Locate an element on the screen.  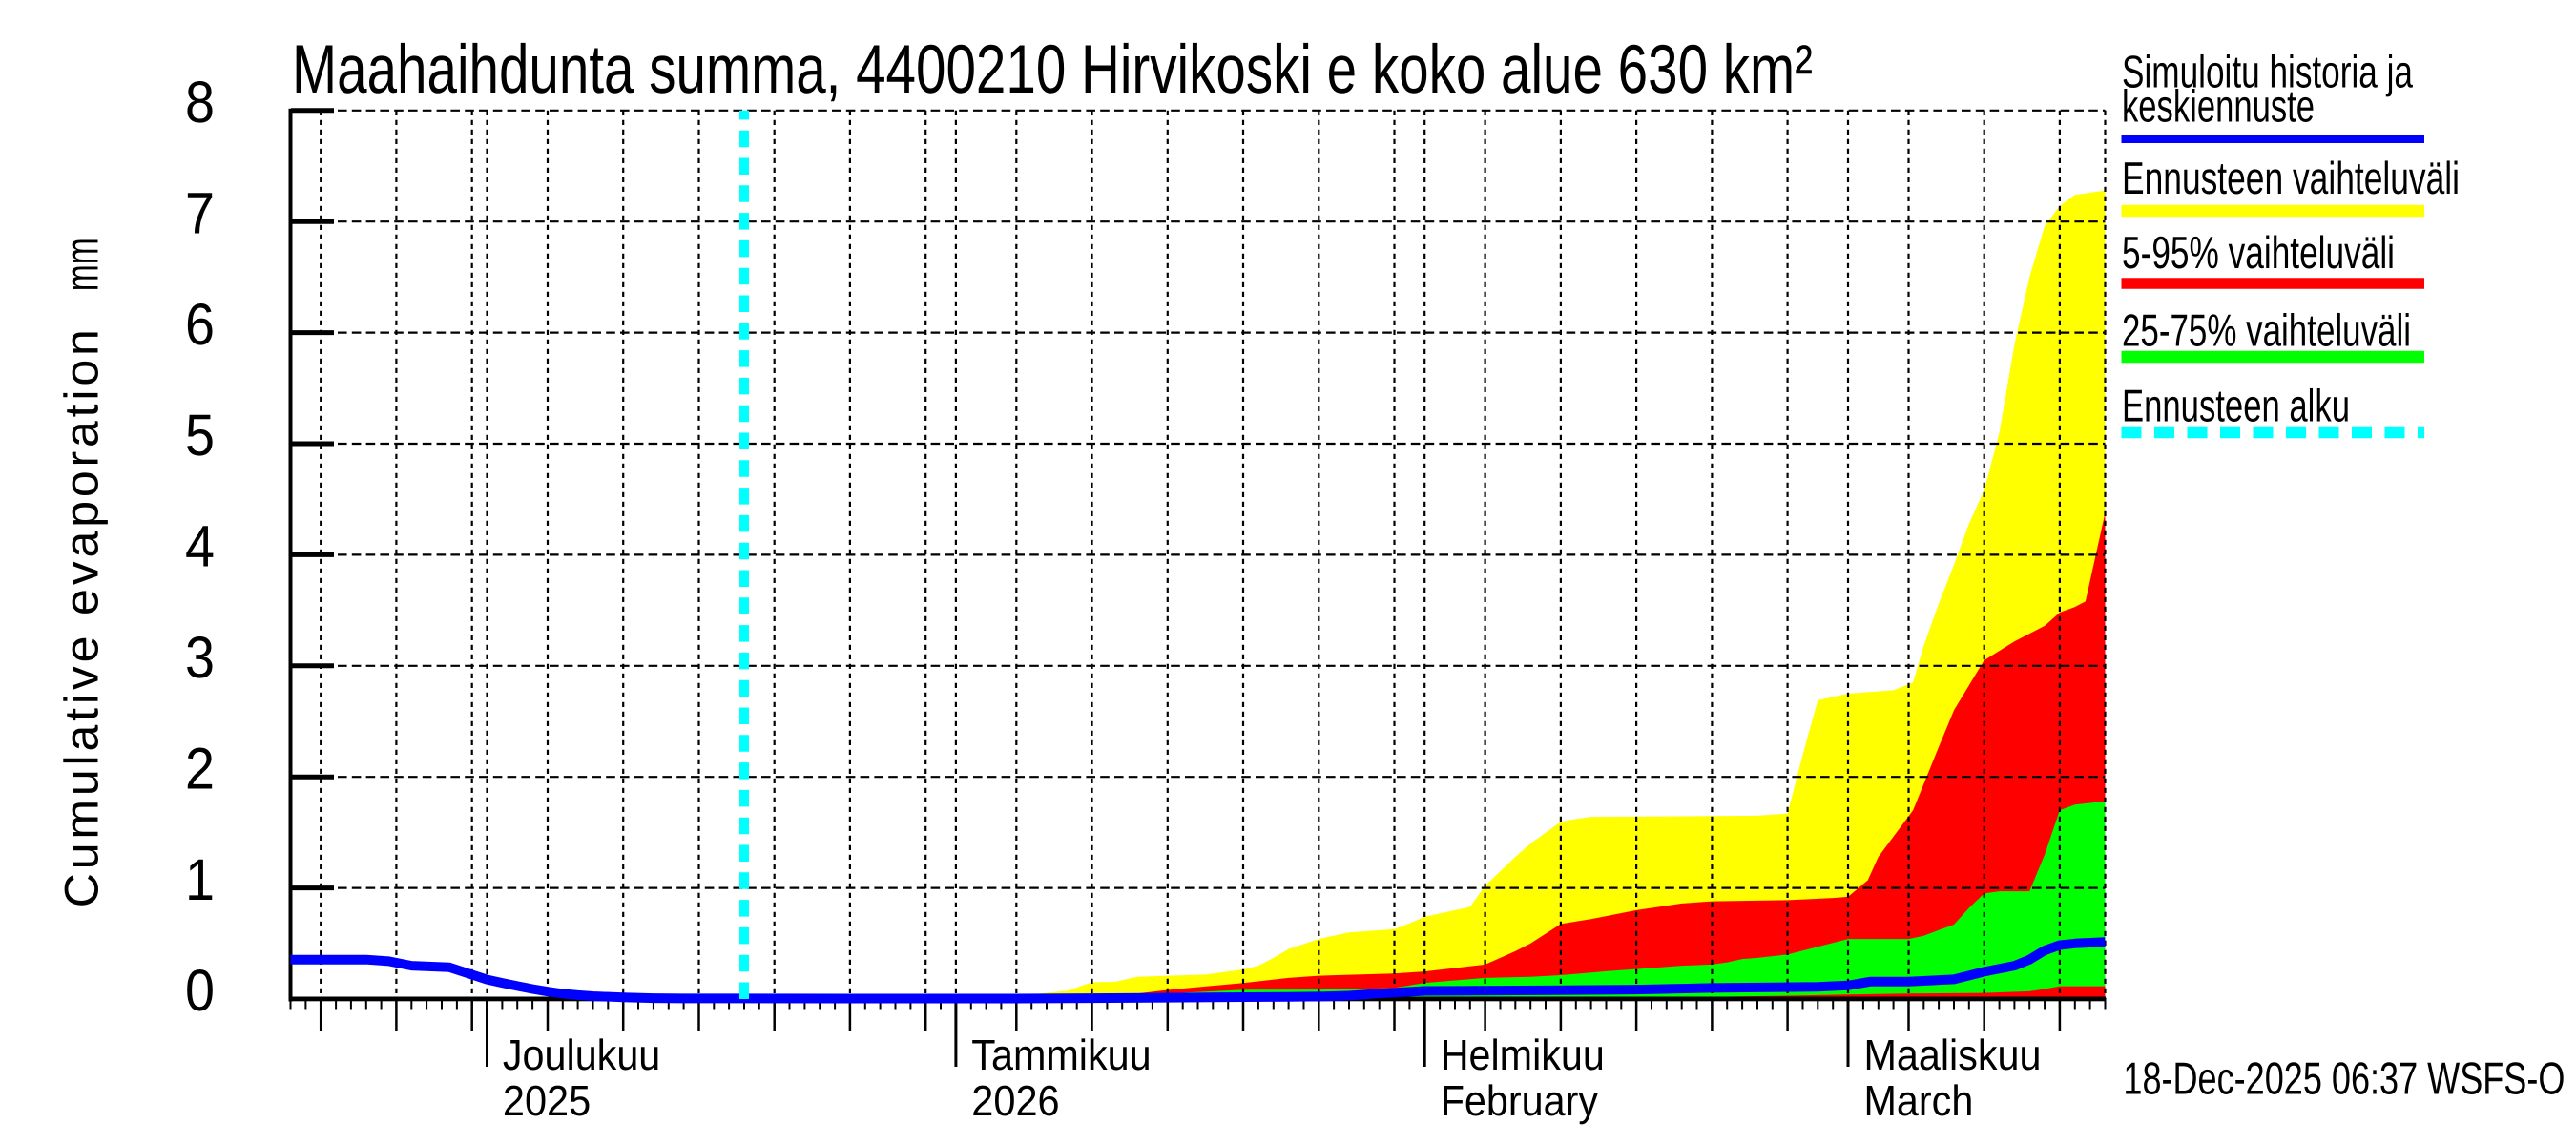
svg-text: 5-95% vaihteluväli is located at coordinates (2258, 254).